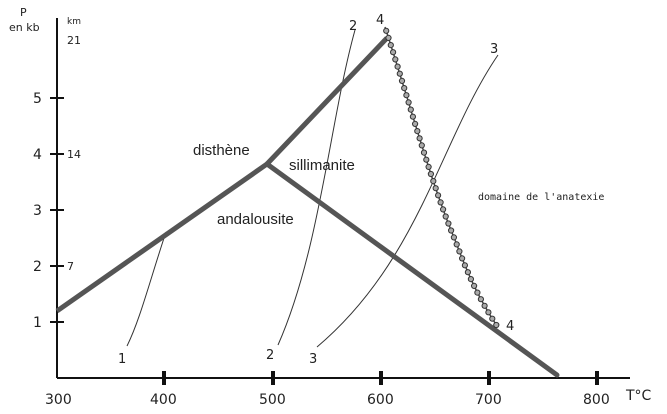 The height and width of the screenshot is (414, 667). I want to click on anatexis-curve-markers, so click(441, 178).